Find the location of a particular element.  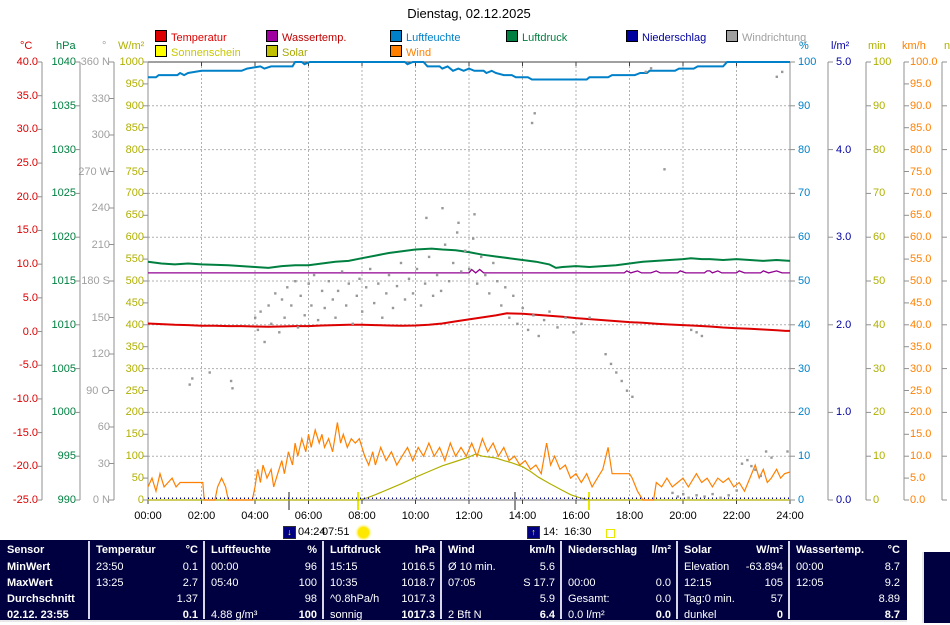

tick-label-solar: 850 is located at coordinates (134, 127).